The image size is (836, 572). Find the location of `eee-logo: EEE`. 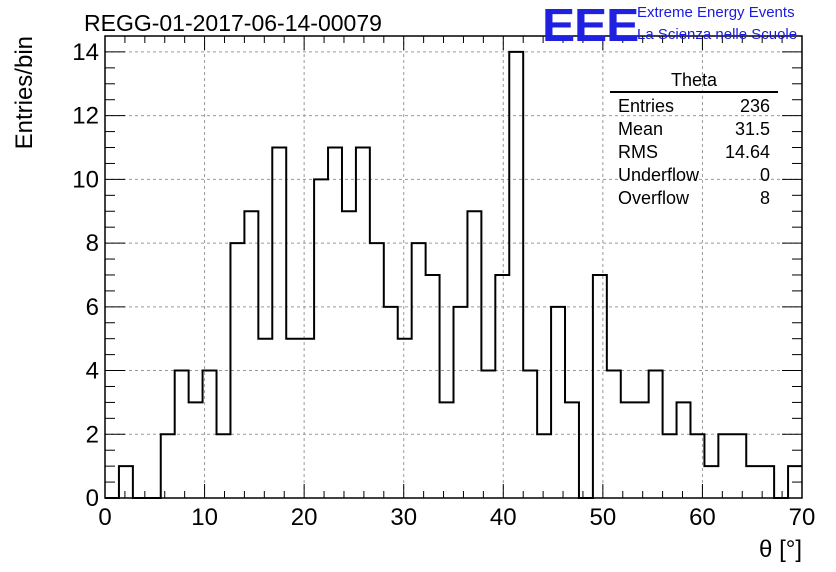

eee-logo: EEE is located at coordinates (590, 25).